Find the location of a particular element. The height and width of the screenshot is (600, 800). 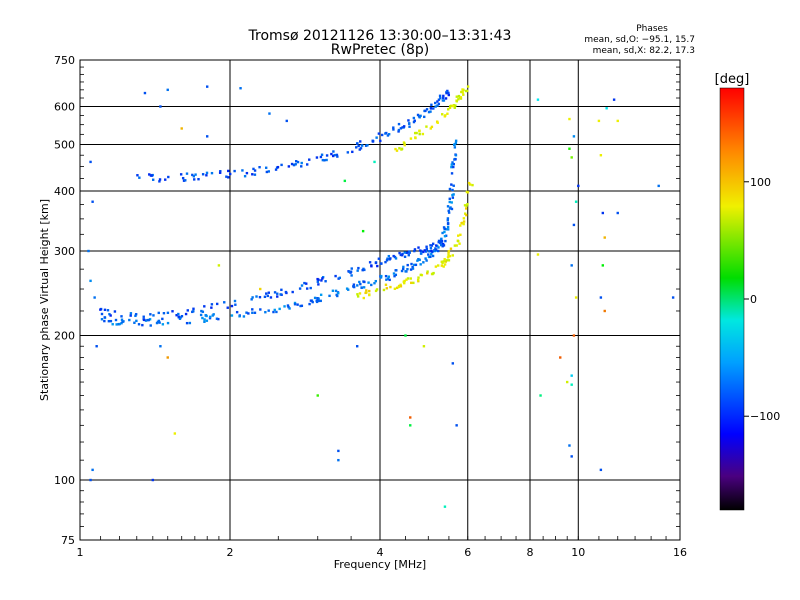

x-tick-label: 10 is located at coordinates (578, 552).